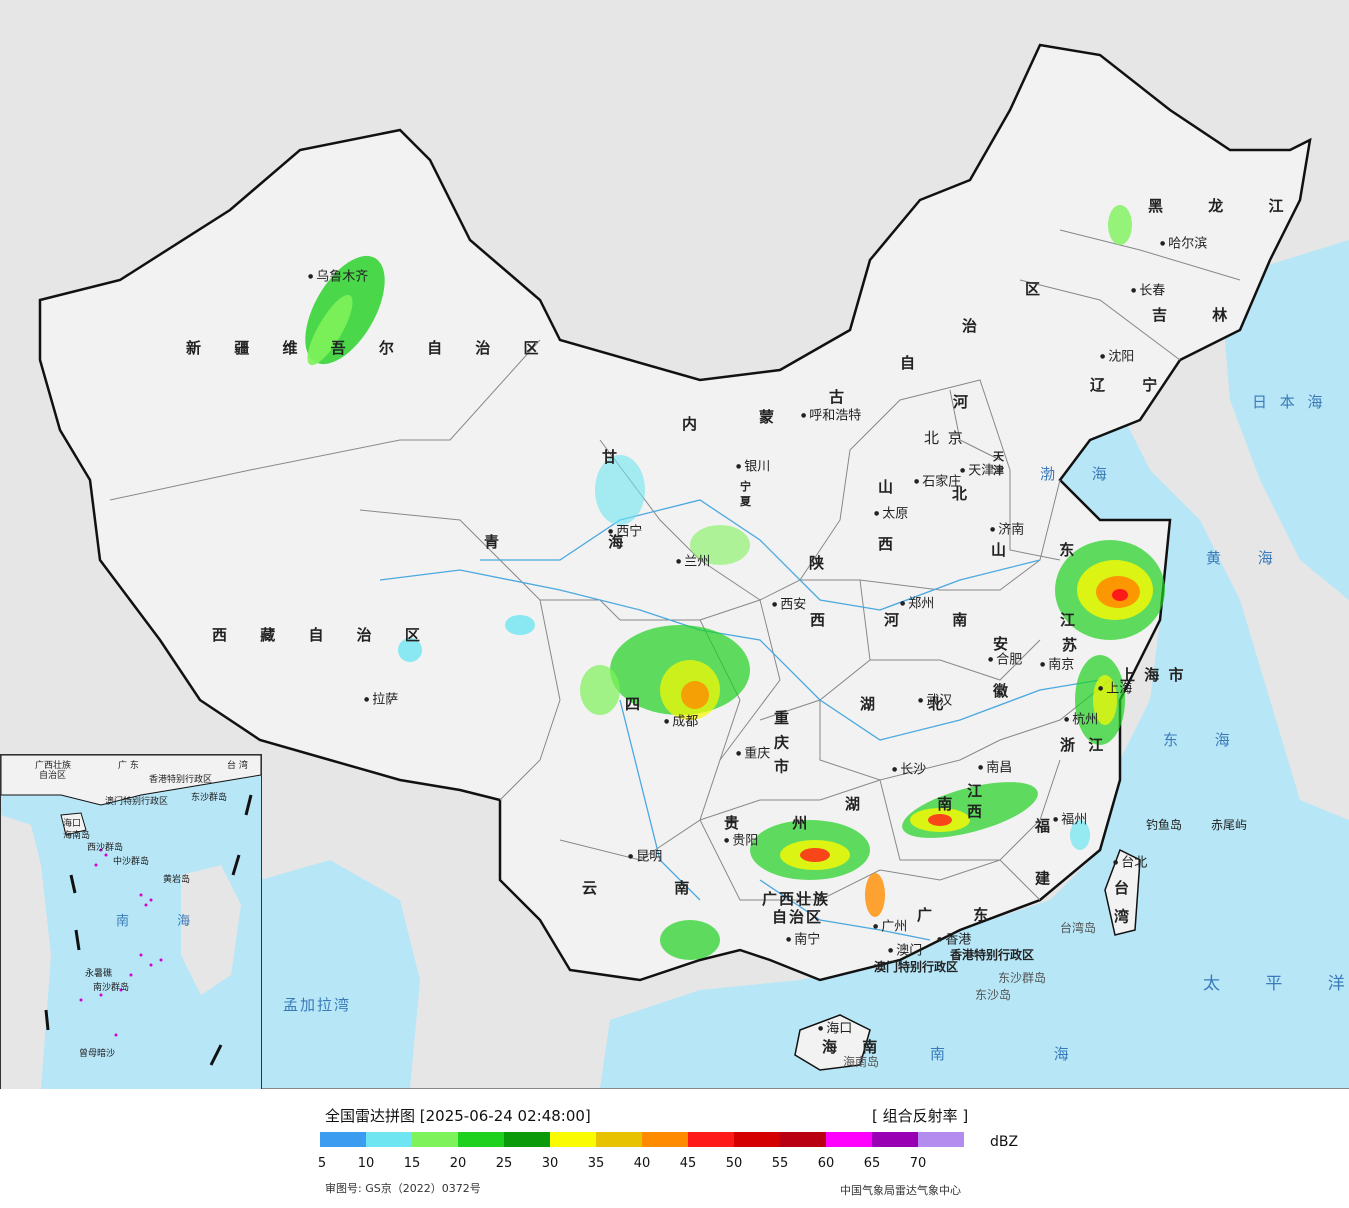  What do you see at coordinates (916, 967) in the screenshot?
I see `label-macau-sar: 澳门特别行政区` at bounding box center [916, 967].